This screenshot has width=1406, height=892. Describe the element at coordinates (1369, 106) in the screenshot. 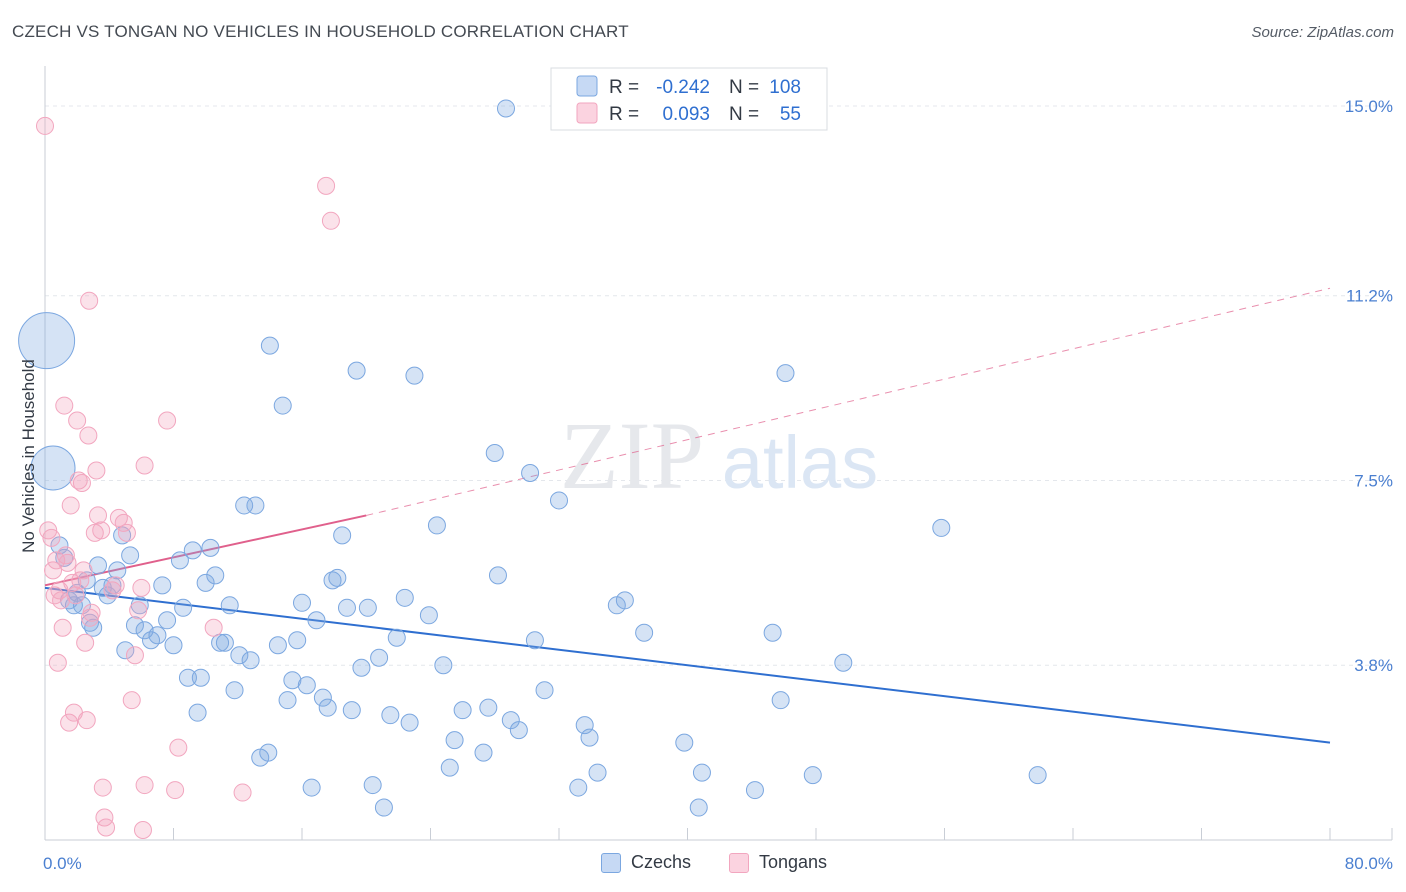

I see `y-tick-label-3: 15.0%` at that location.